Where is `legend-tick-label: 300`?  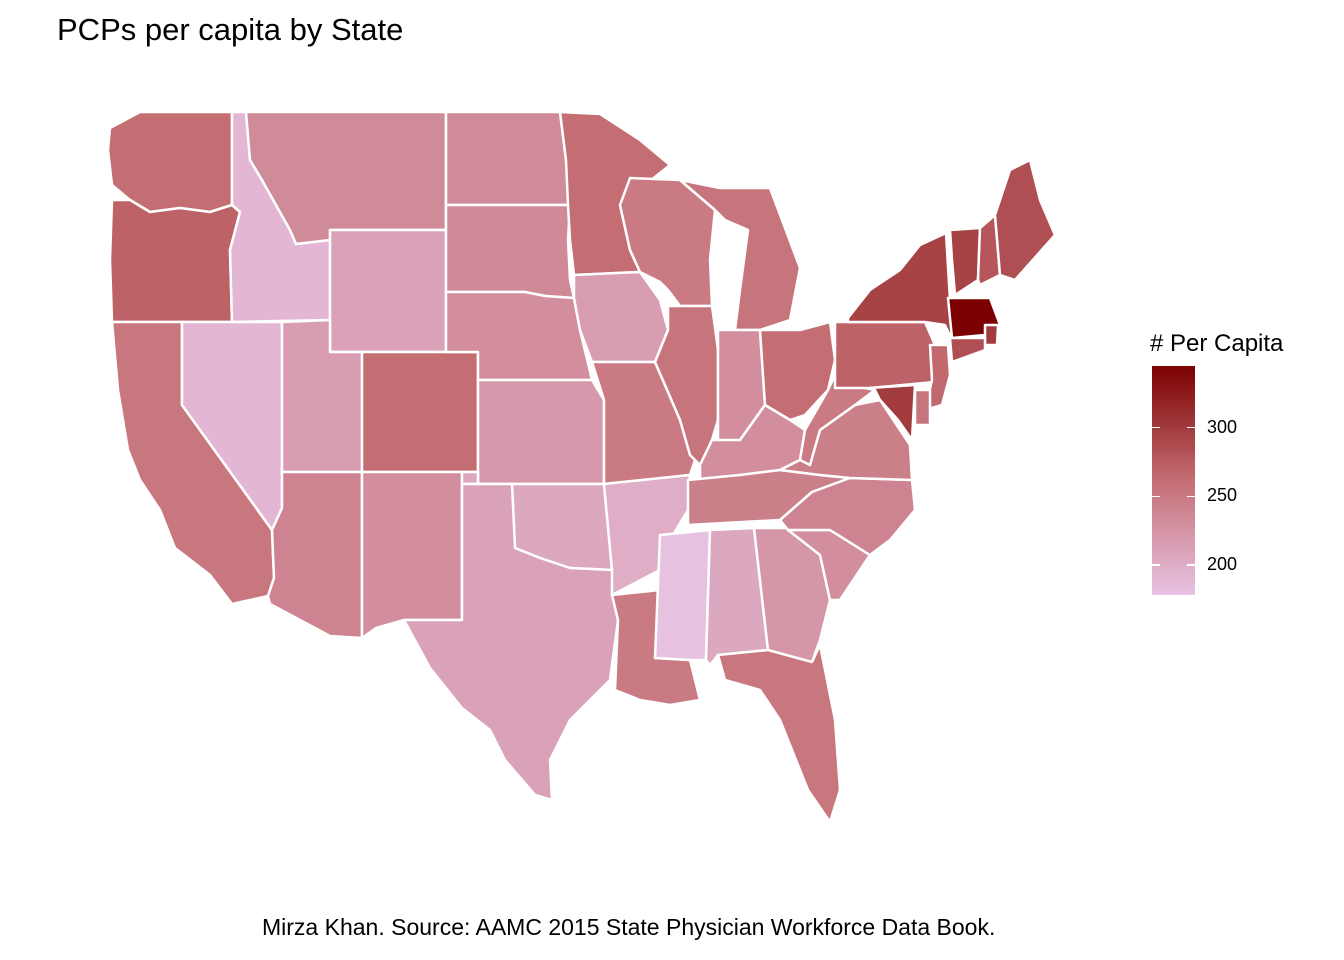 legend-tick-label: 300 is located at coordinates (1222, 426).